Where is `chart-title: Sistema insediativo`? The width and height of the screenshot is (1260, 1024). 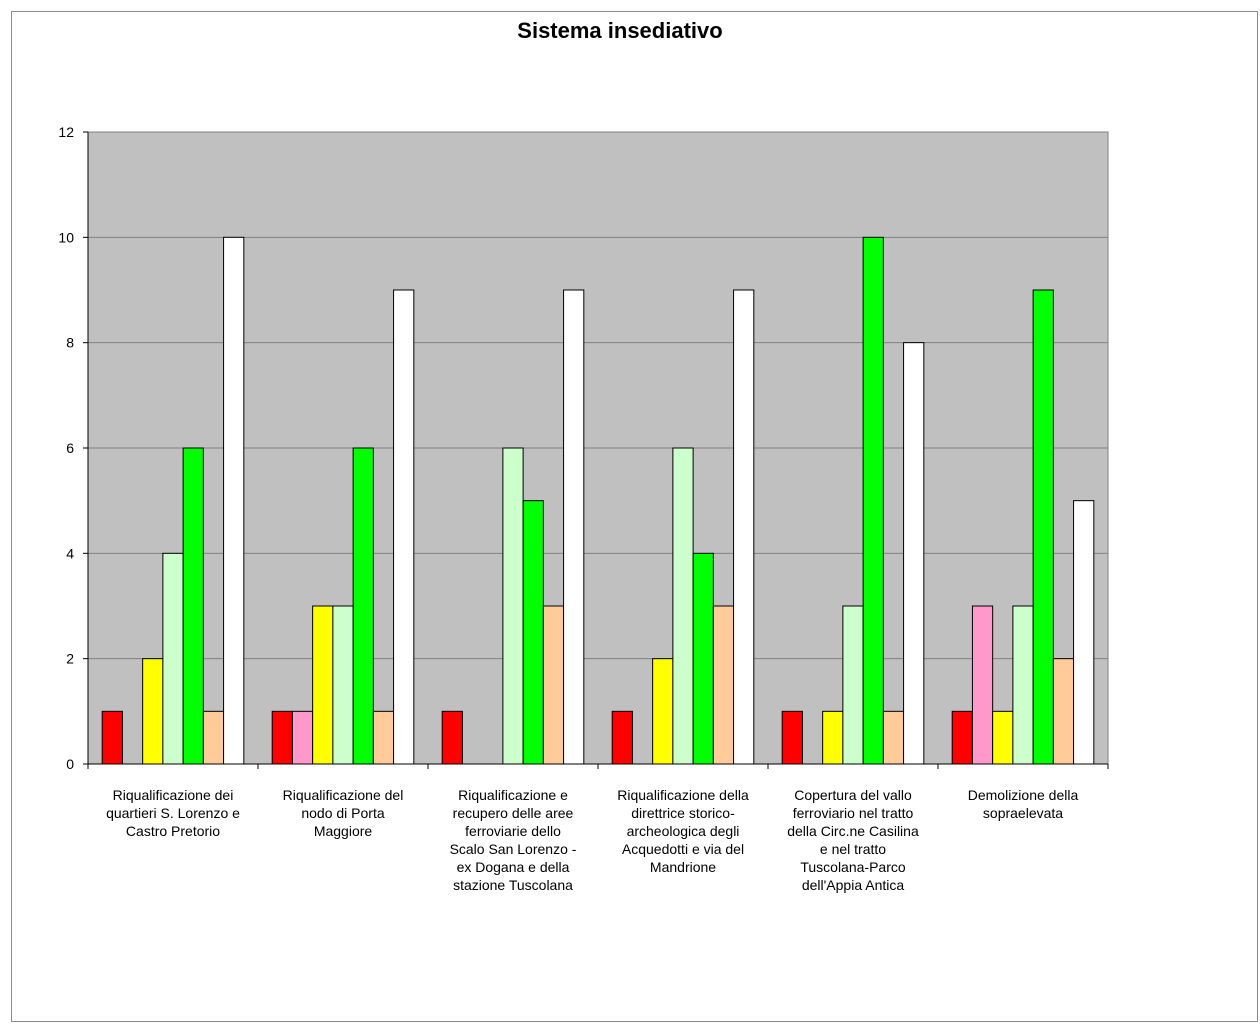
chart-title: Sistema insediativo is located at coordinates (619, 30).